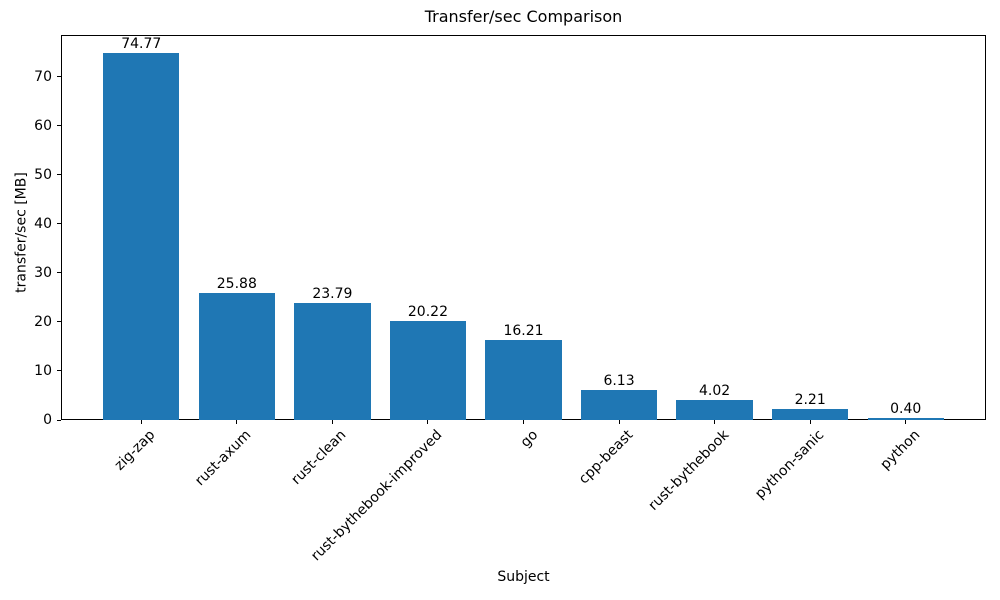  Describe the element at coordinates (523, 577) in the screenshot. I see `x-axis-label: Subject` at that location.